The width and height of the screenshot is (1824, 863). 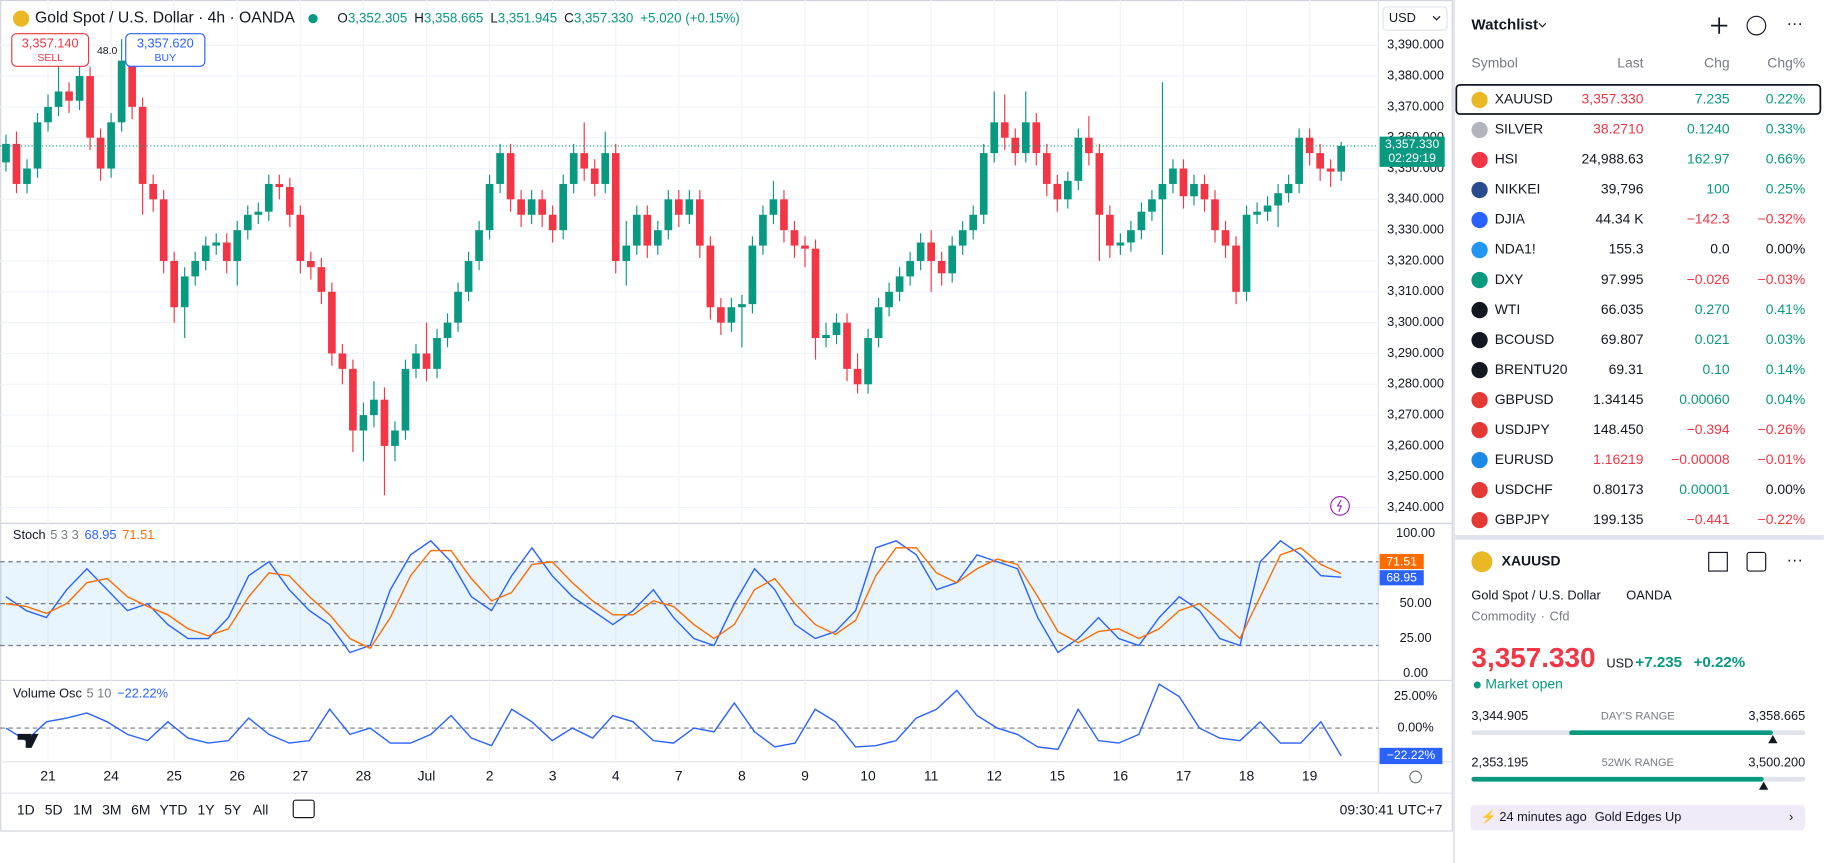 I want to click on detail-price: 3,357.330, so click(x=1533, y=657).